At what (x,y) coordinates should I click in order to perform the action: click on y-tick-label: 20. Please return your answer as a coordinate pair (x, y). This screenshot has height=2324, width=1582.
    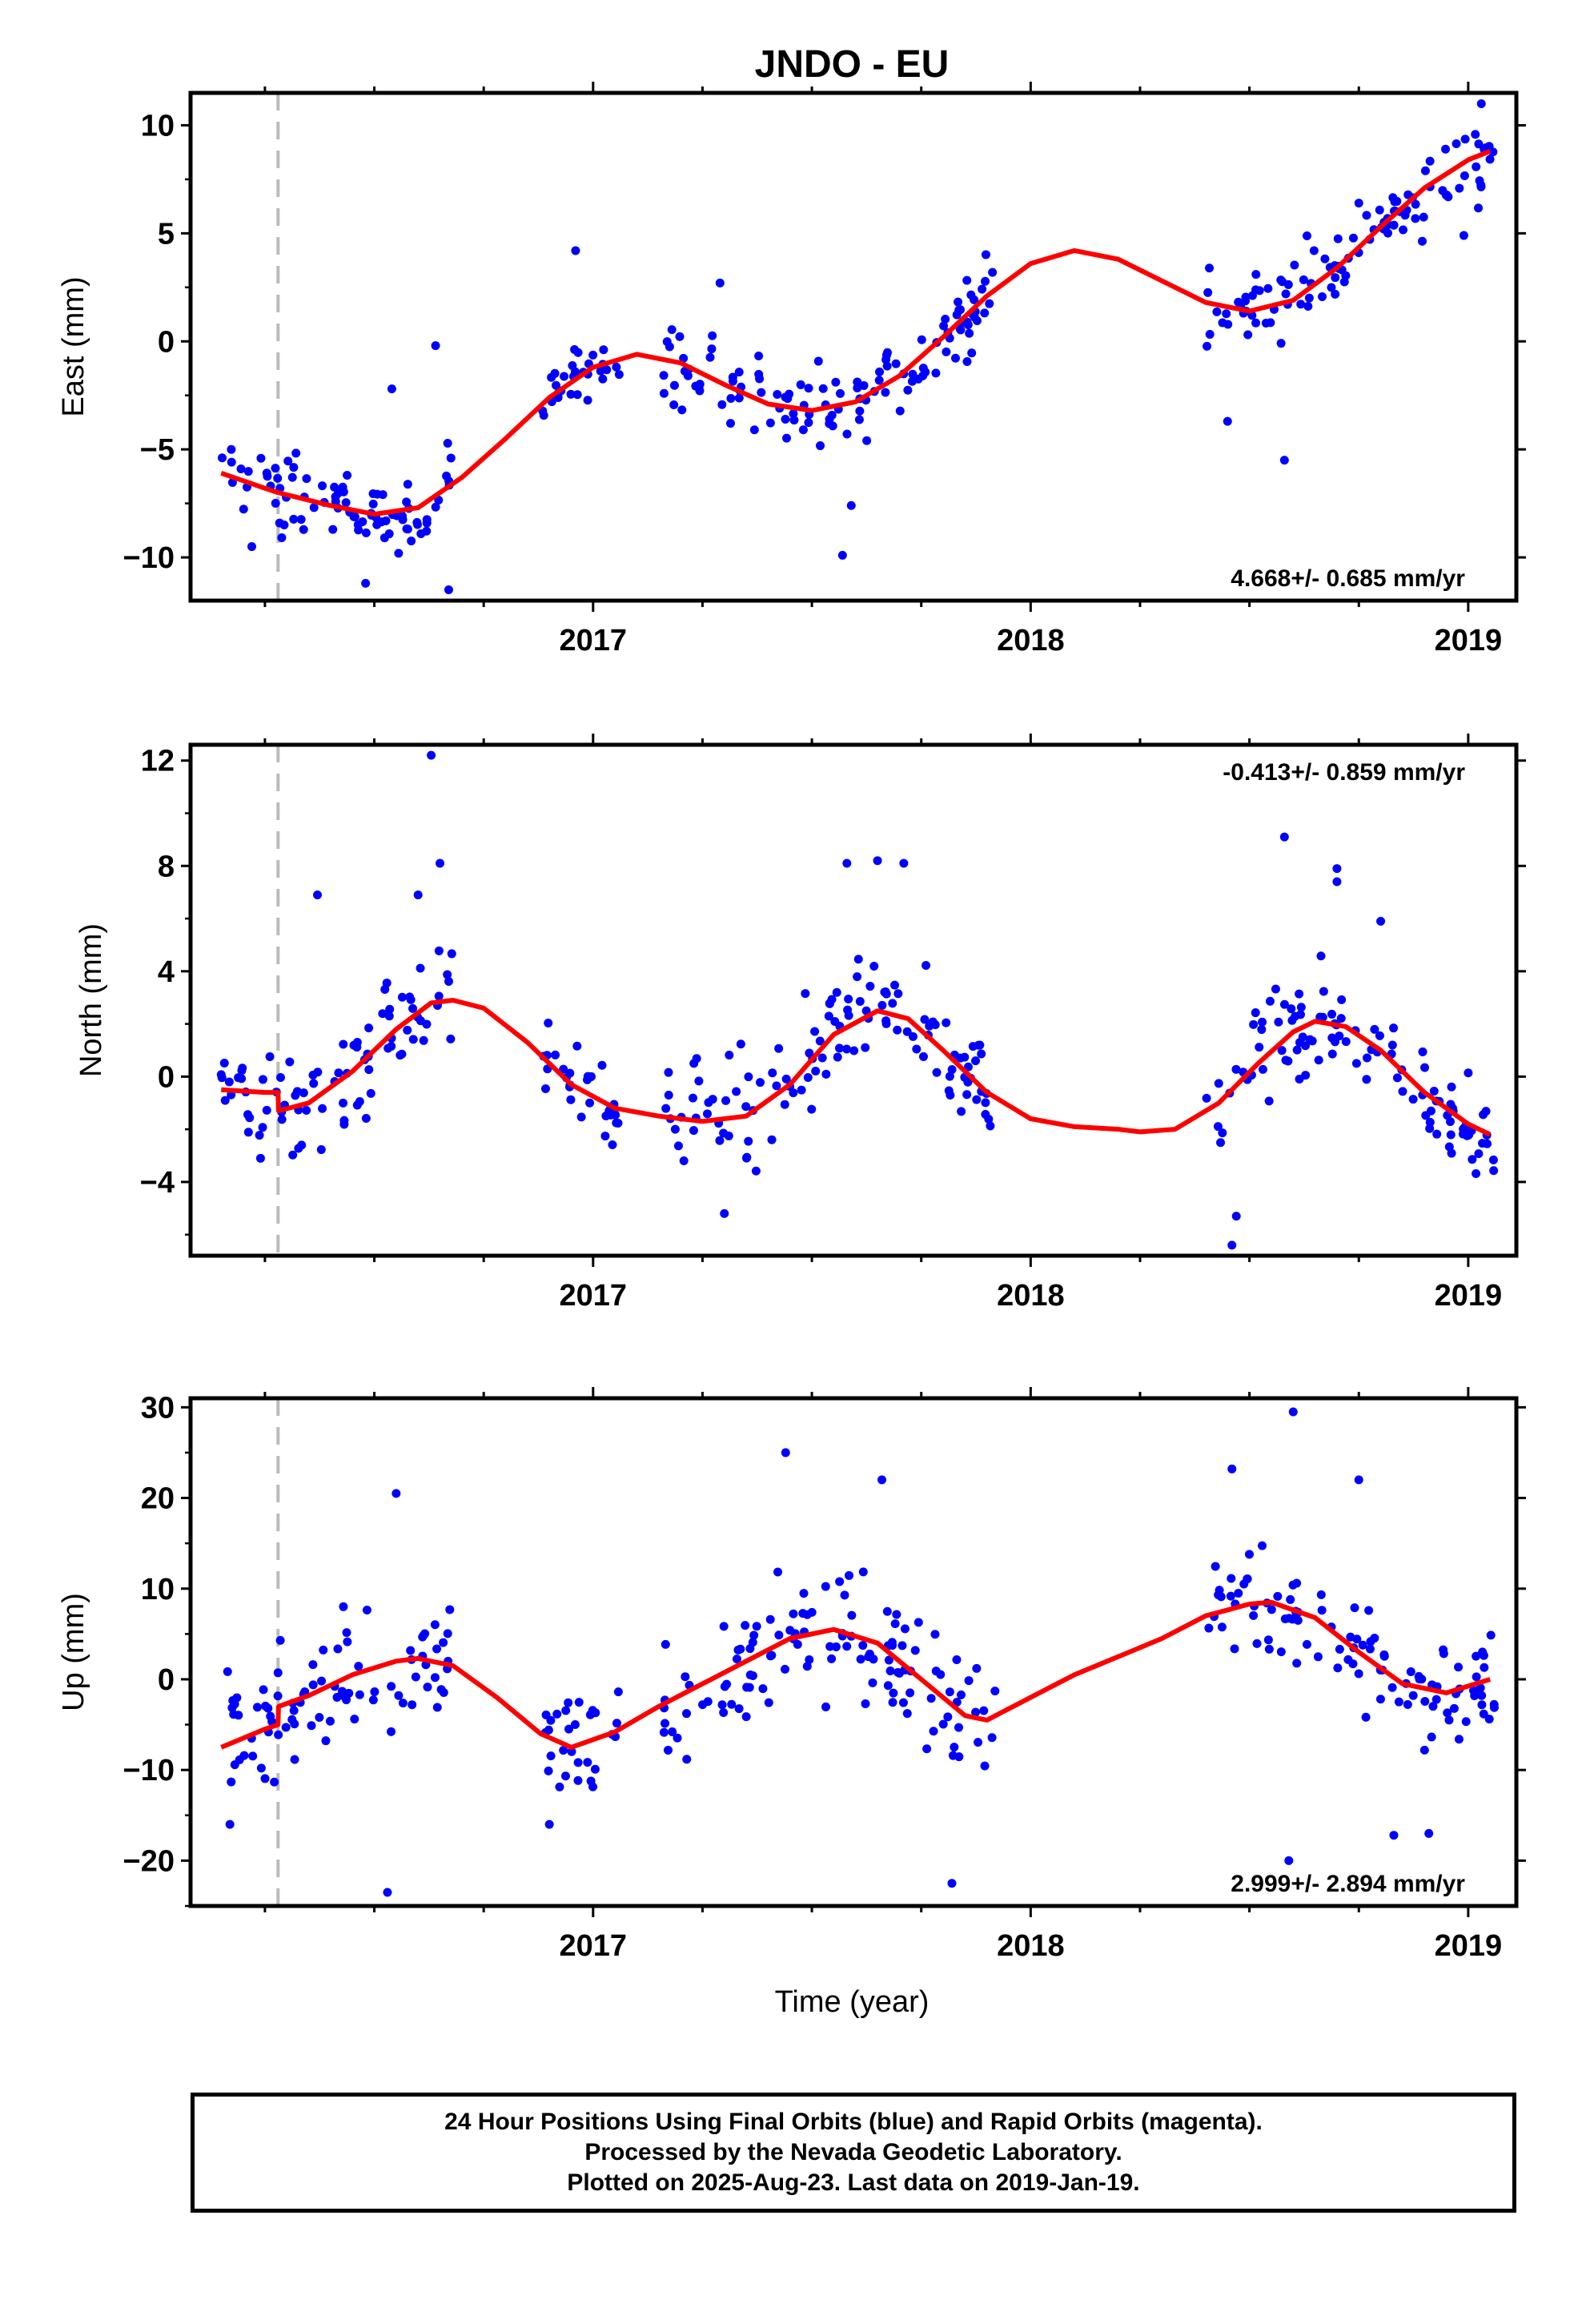
    Looking at the image, I should click on (158, 1499).